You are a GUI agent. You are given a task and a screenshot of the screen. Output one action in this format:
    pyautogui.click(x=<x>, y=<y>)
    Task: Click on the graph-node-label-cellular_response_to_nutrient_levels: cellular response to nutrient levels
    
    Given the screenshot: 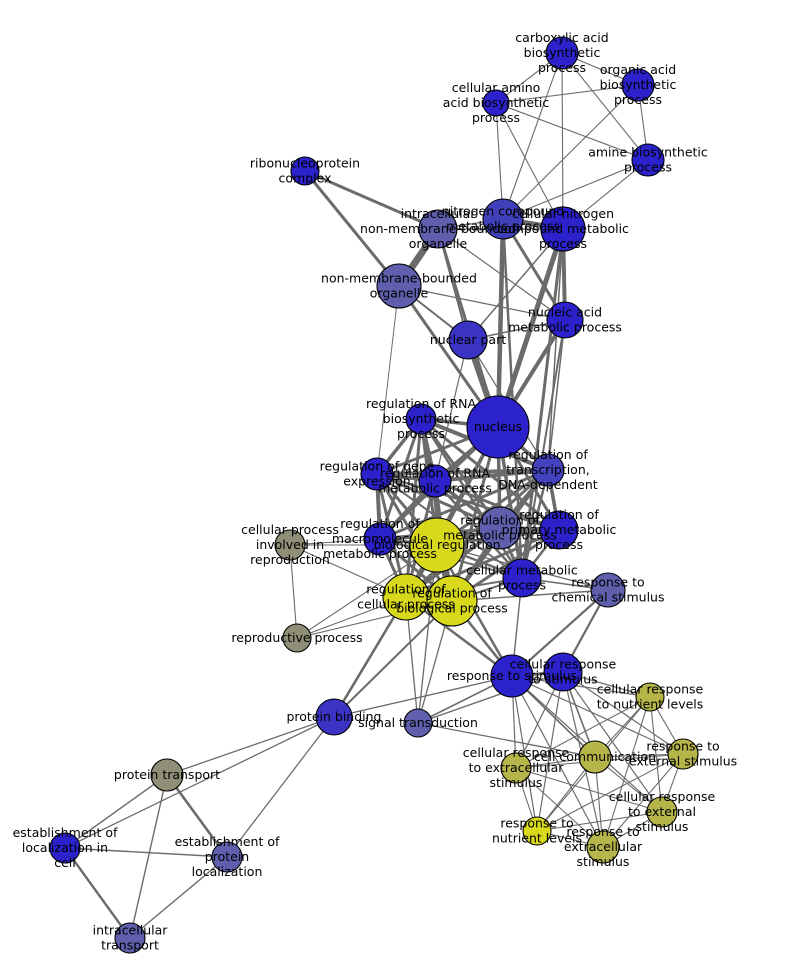 What is the action you would take?
    pyautogui.click(x=650, y=696)
    